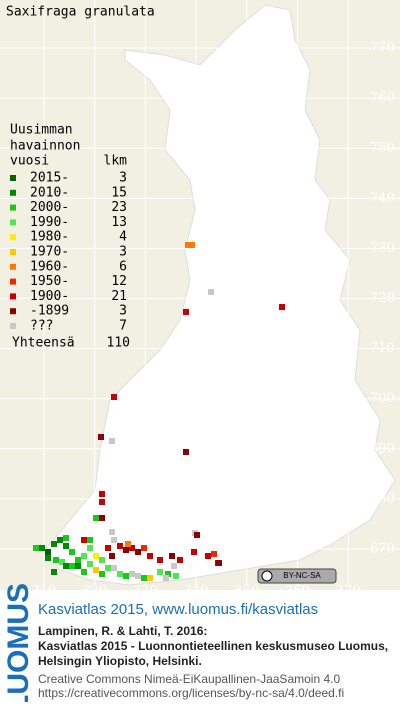 This screenshot has width=400, height=706. I want to click on legend-label: 1950-, so click(49, 281).